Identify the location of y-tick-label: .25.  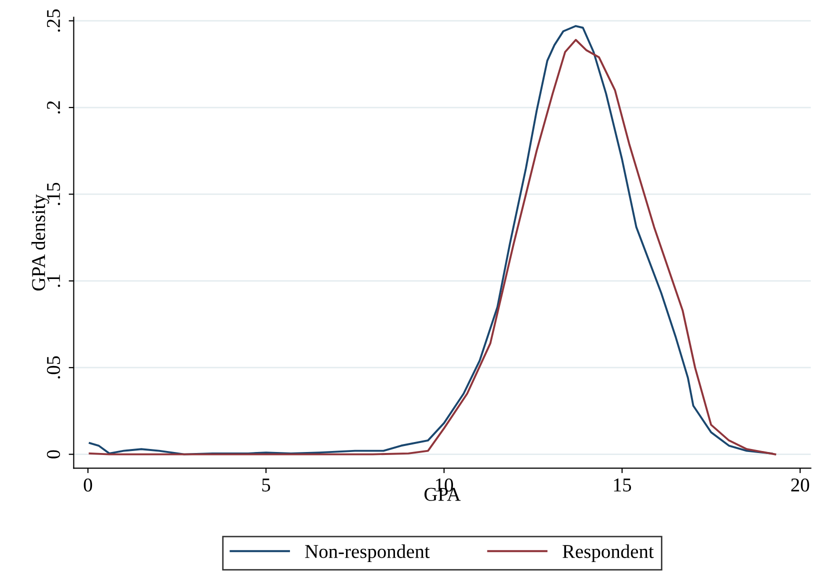
(53, 20).